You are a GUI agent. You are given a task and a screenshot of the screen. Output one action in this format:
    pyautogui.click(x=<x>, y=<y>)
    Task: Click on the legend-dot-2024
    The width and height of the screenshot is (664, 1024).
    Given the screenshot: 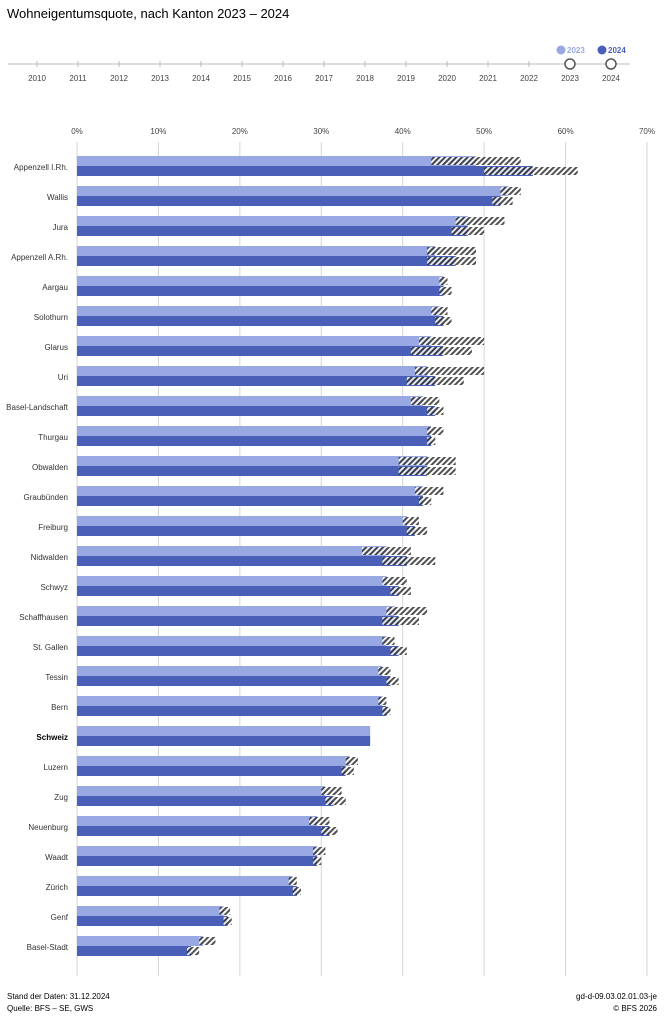 What is the action you would take?
    pyautogui.click(x=602, y=50)
    